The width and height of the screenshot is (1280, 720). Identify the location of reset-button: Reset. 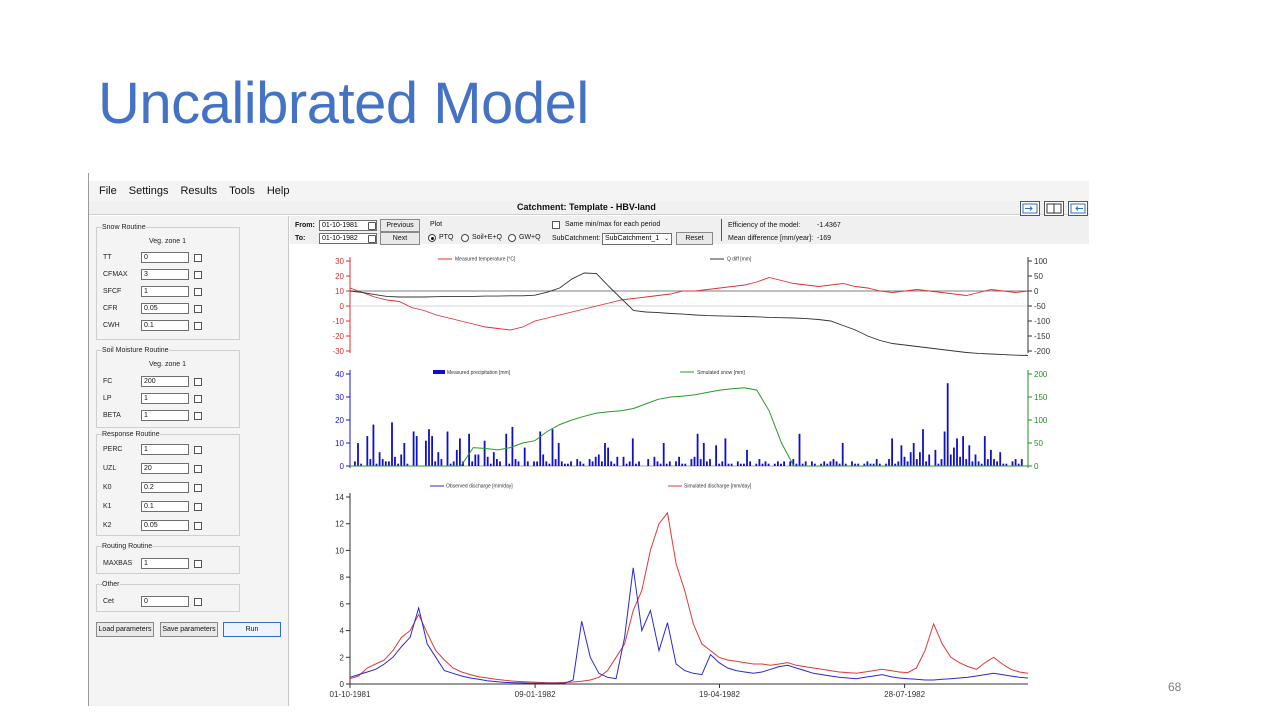
(694, 238).